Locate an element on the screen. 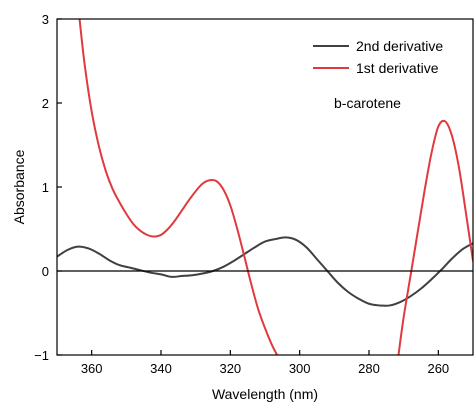  legend-label-2nd-derivative: 2nd derivative is located at coordinates (399, 46).